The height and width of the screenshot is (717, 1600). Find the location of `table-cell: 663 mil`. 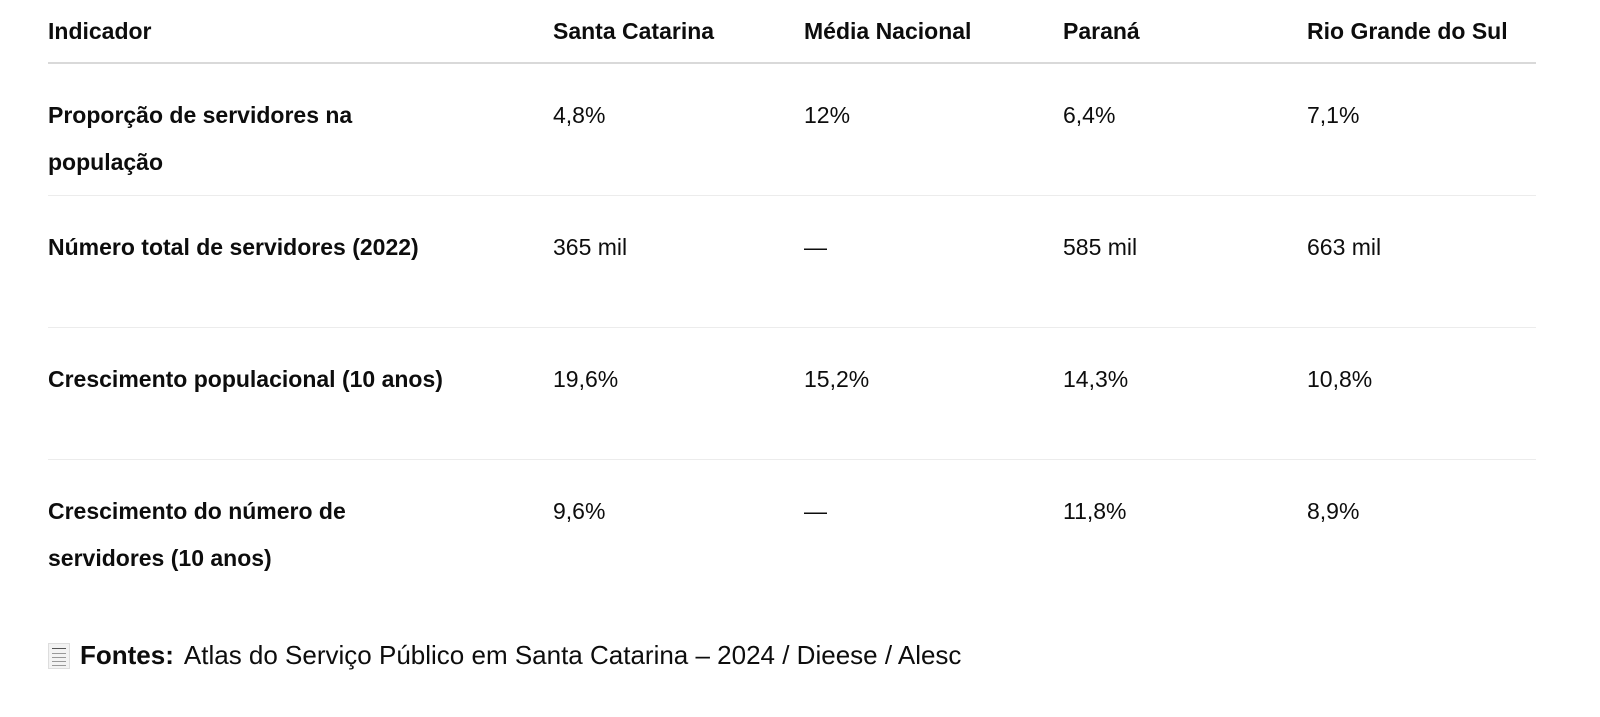

table-cell: 663 mil is located at coordinates (1421, 261).